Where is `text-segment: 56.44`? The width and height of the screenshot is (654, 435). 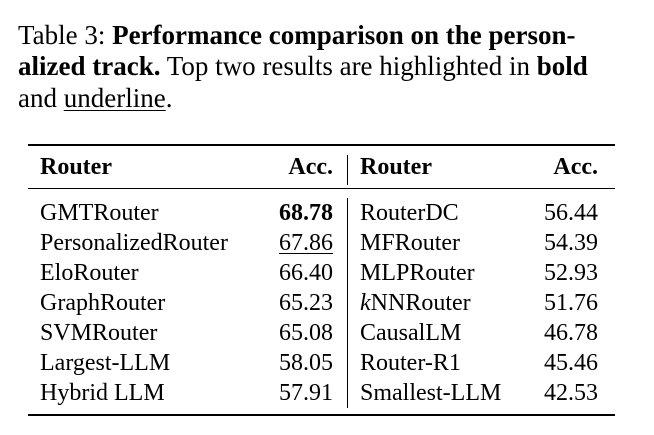
text-segment: 56.44 is located at coordinates (571, 213).